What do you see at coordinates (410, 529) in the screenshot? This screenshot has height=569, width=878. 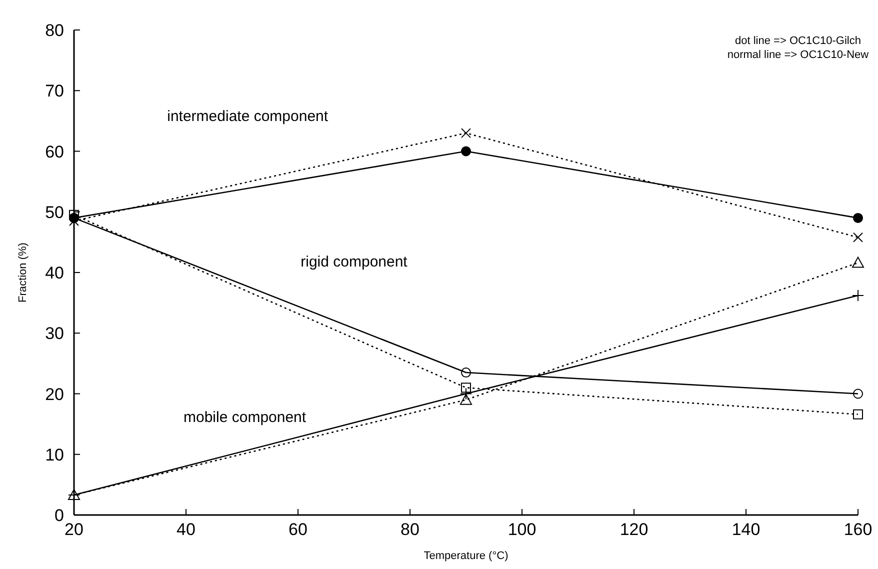 I see `x-tick-label: 80` at bounding box center [410, 529].